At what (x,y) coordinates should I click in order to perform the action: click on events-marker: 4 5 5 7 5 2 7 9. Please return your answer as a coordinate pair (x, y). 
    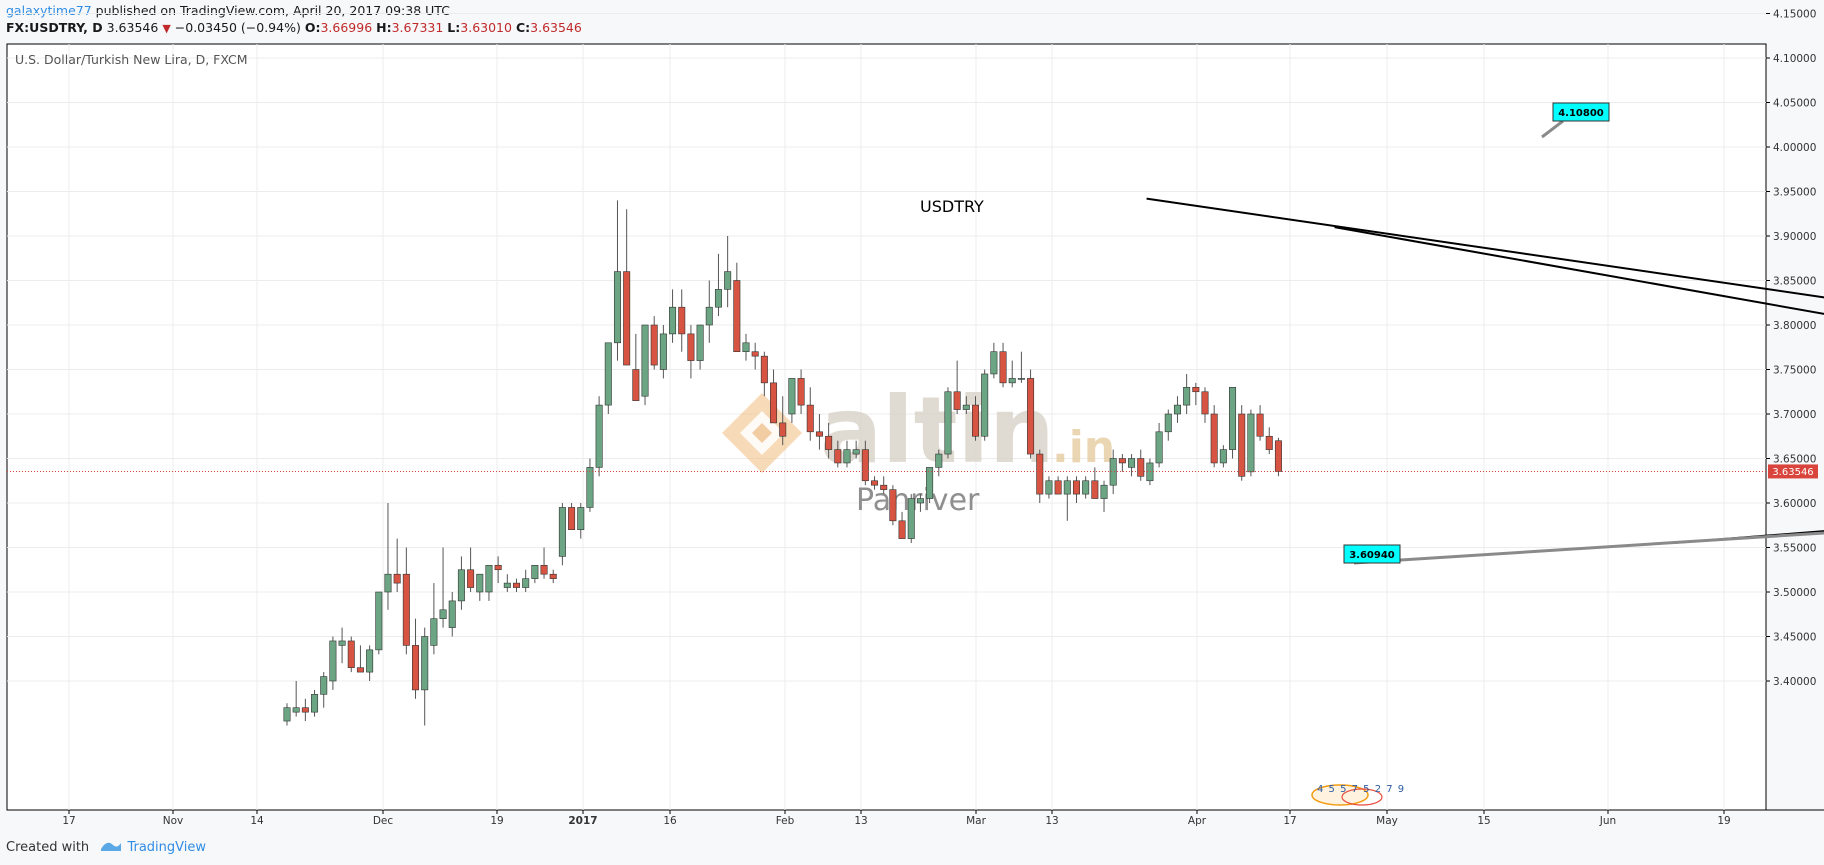
    Looking at the image, I should click on (1358, 795).